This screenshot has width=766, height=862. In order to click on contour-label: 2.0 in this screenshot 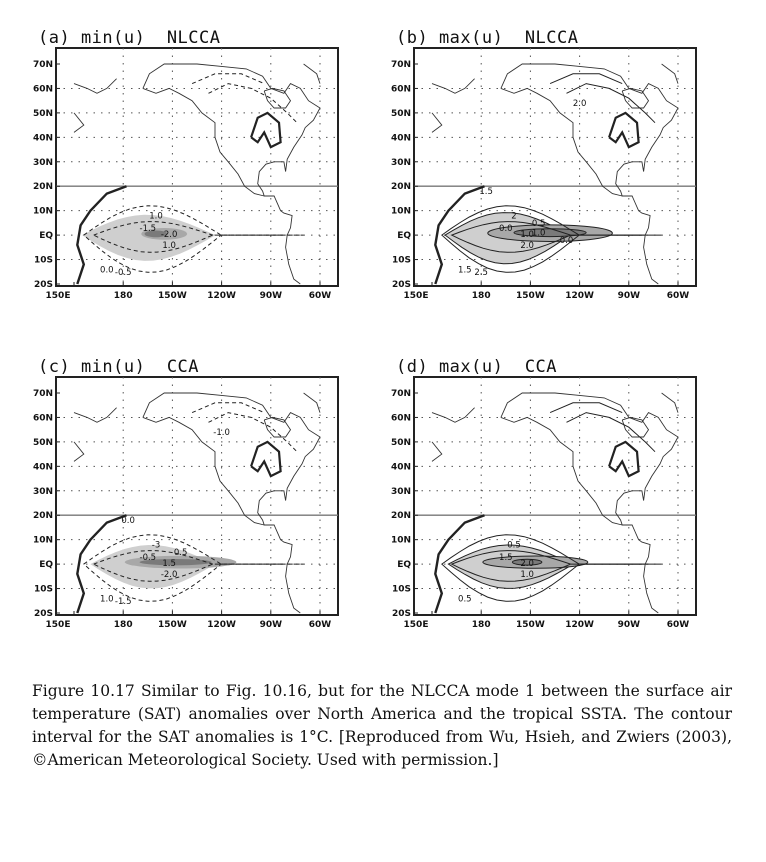, I will do `click(527, 246)`.